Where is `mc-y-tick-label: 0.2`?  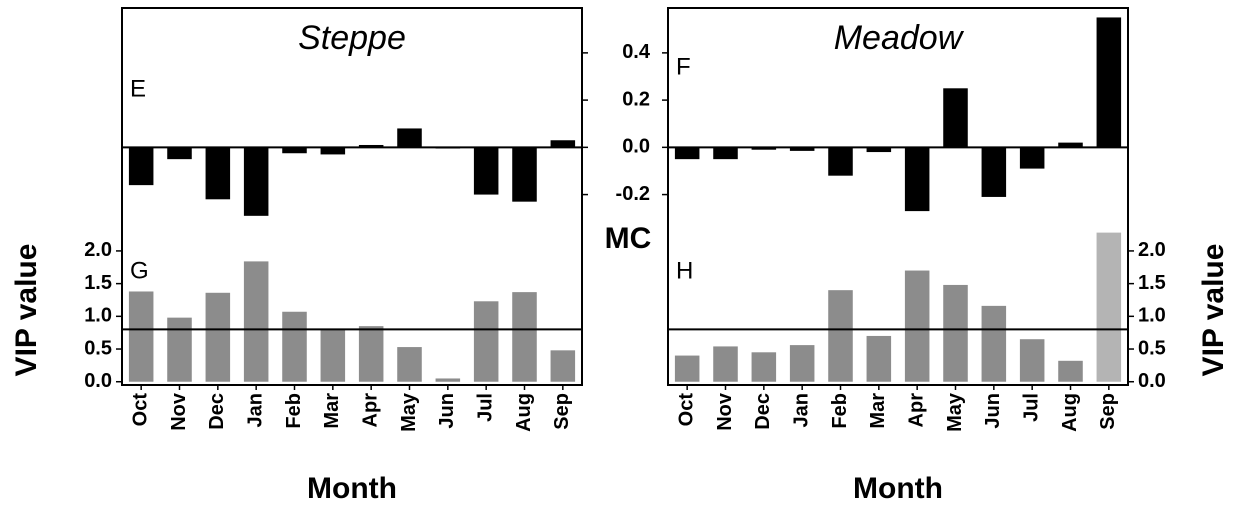
mc-y-tick-label: 0.2 is located at coordinates (636, 99).